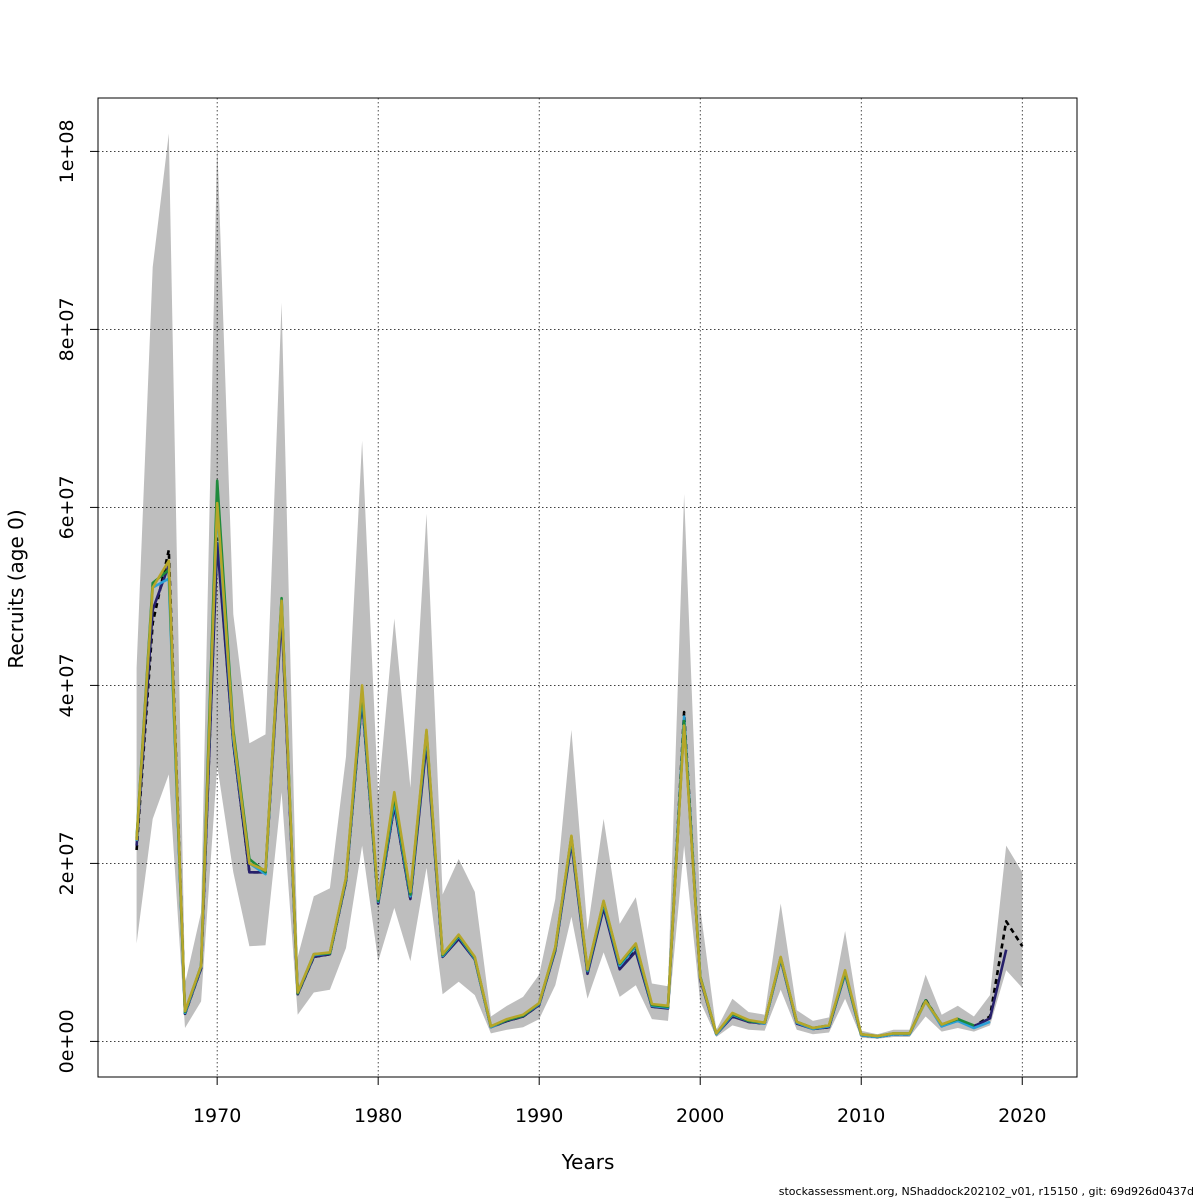 The image size is (1200, 1200). I want to click on x-axis-title: Years, so click(588, 1162).